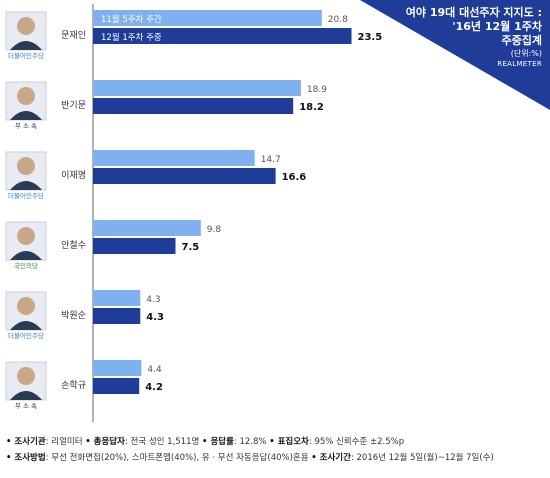  I want to click on data-label: 20.8, so click(338, 20).